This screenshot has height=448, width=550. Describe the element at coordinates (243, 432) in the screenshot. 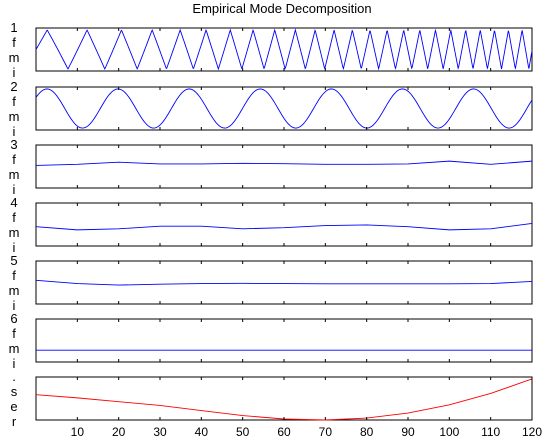

I see `x-tick-label: 50` at that location.